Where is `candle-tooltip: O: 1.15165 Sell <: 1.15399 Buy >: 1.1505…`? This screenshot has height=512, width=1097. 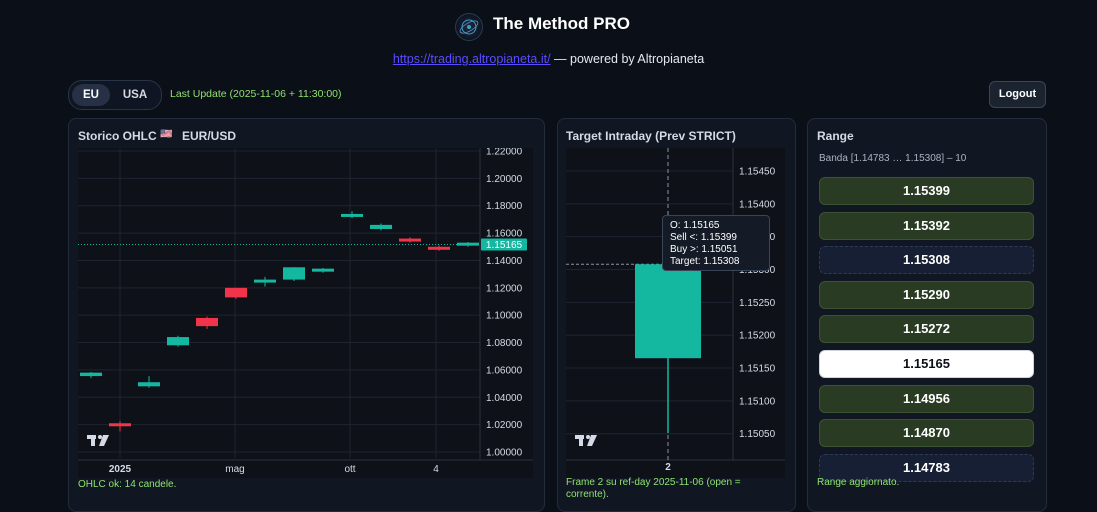
candle-tooltip: O: 1.15165 Sell <: 1.15399 Buy >: 1.1505… is located at coordinates (716, 243).